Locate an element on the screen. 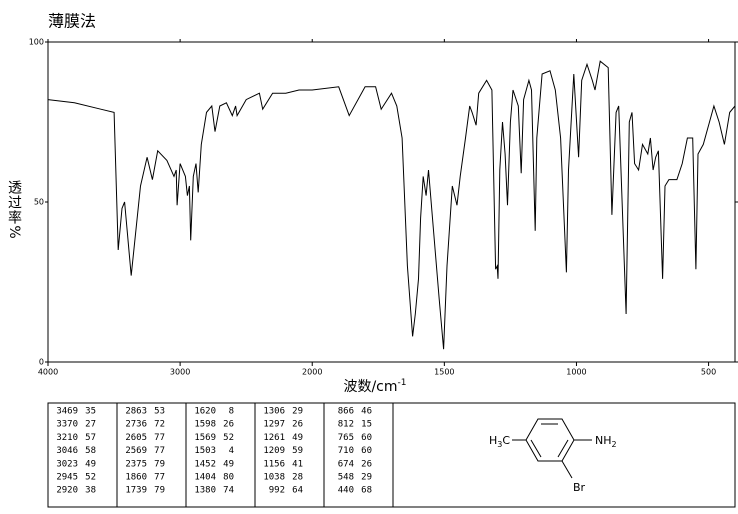 The width and height of the screenshot is (738, 514). wavenumber-cell: 1598 is located at coordinates (205, 425).